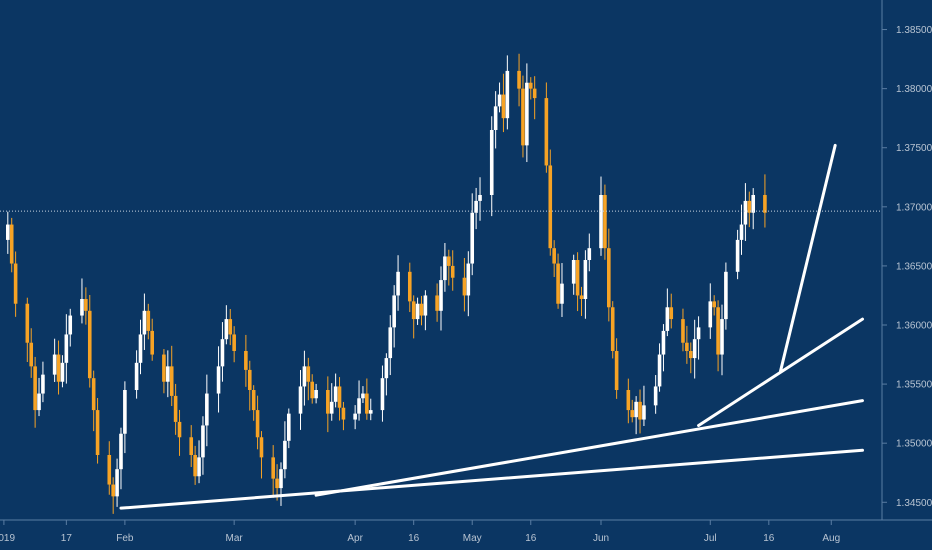 This screenshot has width=932, height=550. What do you see at coordinates (914, 503) in the screenshot?
I see `y-tick-label: 1.34500` at bounding box center [914, 503].